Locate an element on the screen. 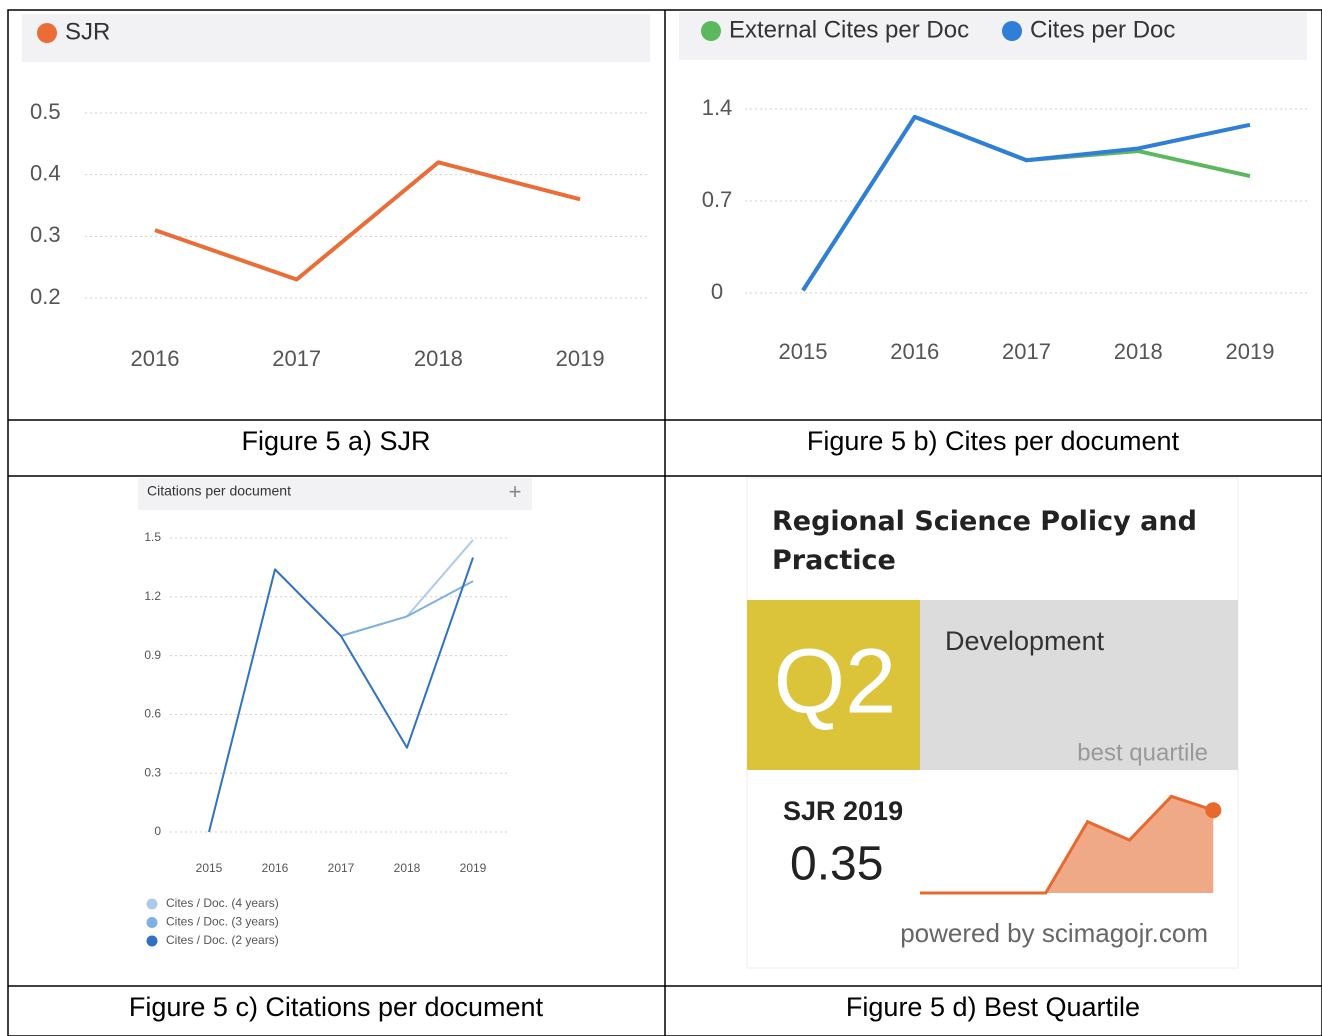  chart-title: Citations per document is located at coordinates (219, 491).